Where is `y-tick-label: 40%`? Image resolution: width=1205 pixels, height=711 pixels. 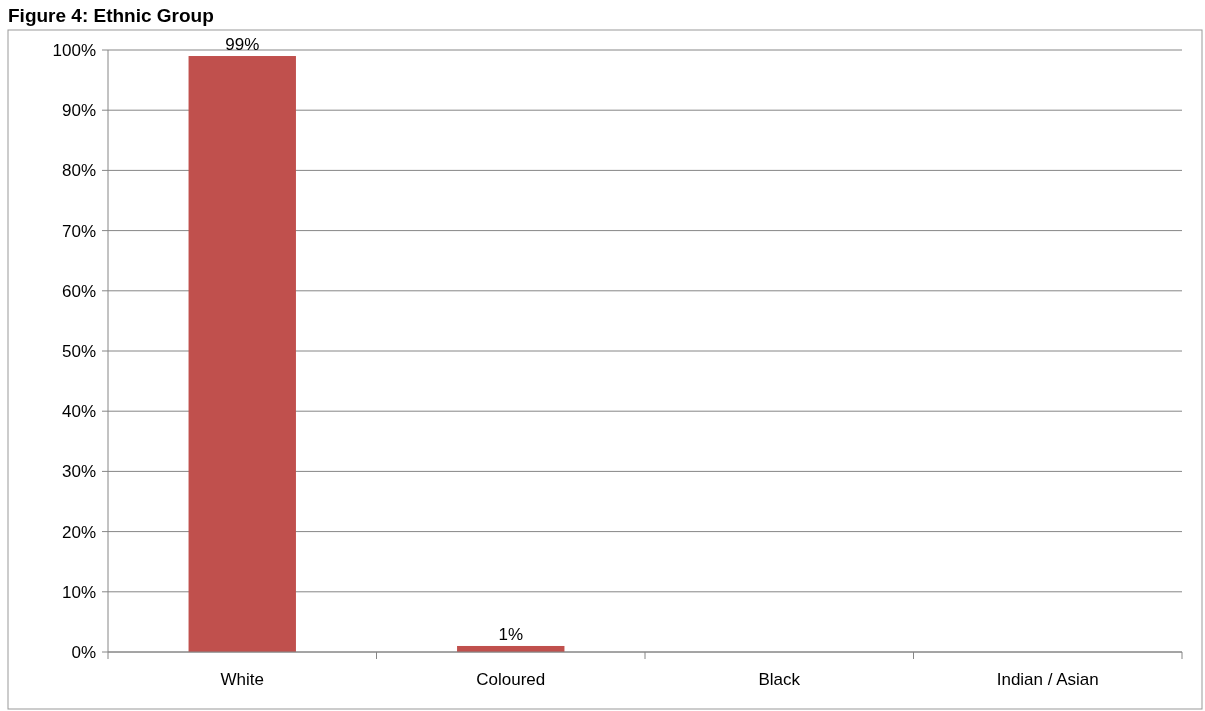
y-tick-label: 40% is located at coordinates (78, 412).